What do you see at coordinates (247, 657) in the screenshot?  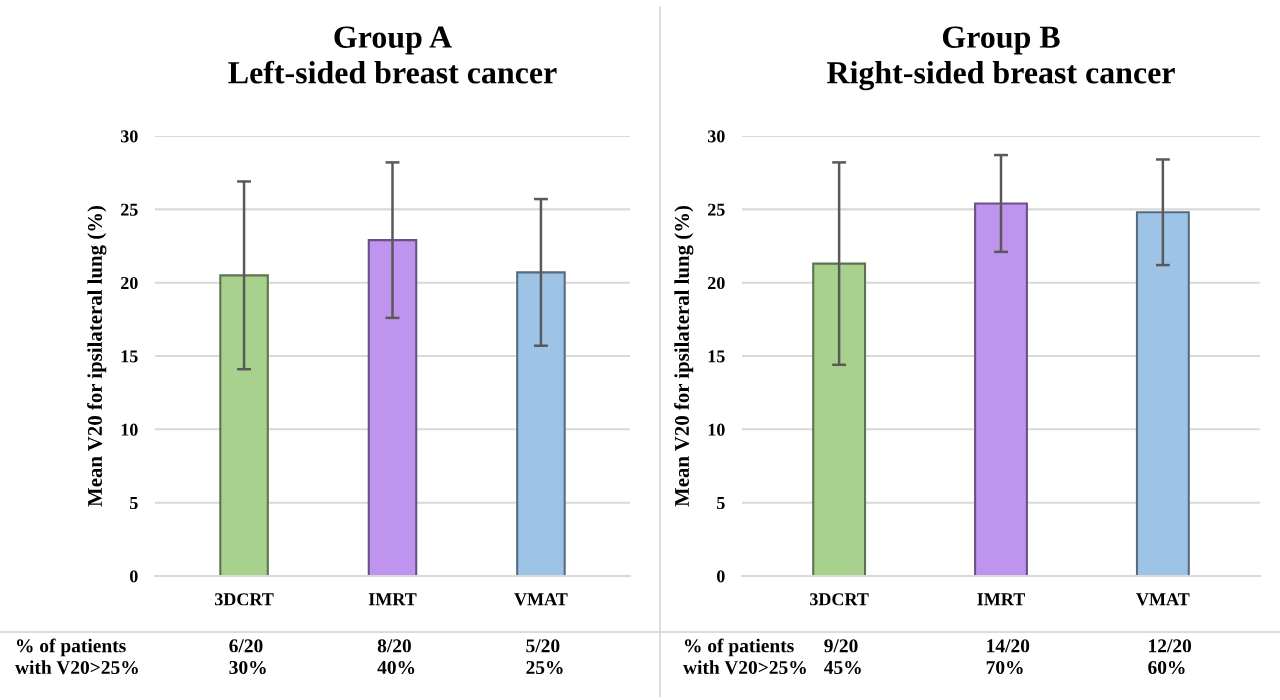 I see `text: 6/20 30%` at bounding box center [247, 657].